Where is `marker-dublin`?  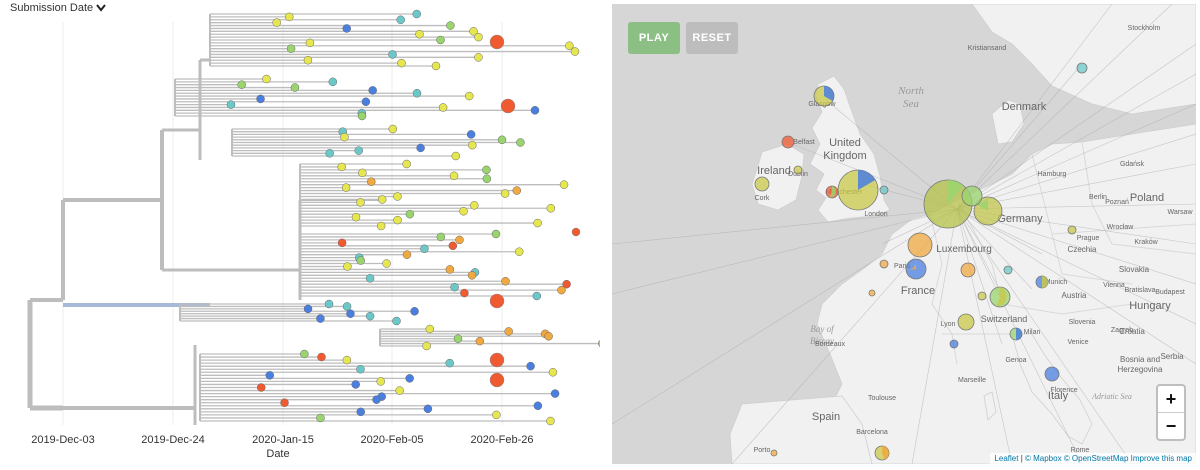
marker-dublin is located at coordinates (798, 170).